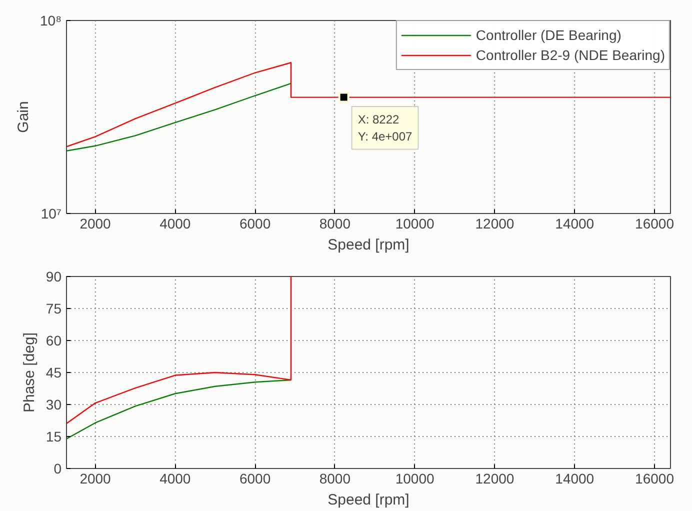 The image size is (692, 511). Describe the element at coordinates (54, 308) in the screenshot. I see `y-tick-label: 75` at that location.